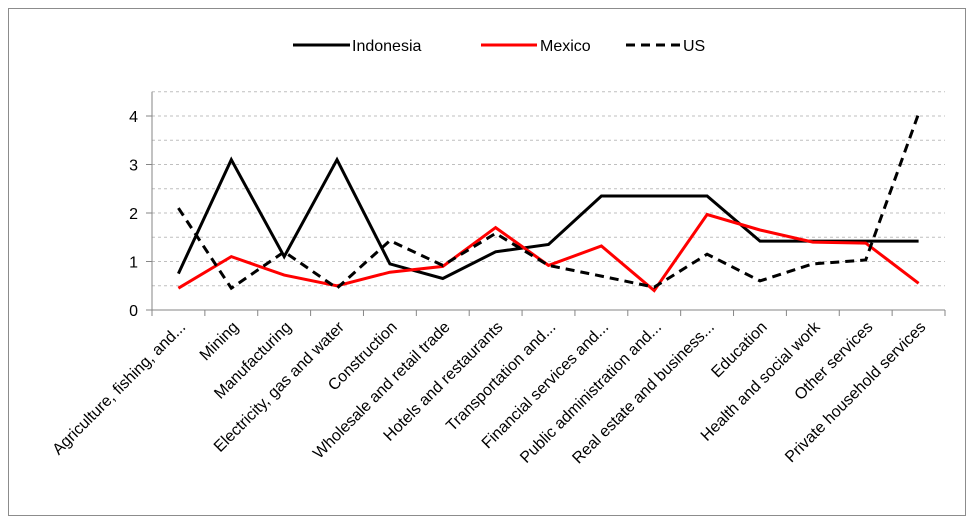 The width and height of the screenshot is (976, 524). What do you see at coordinates (133, 263) in the screenshot?
I see `y-tick-label: 1` at bounding box center [133, 263].